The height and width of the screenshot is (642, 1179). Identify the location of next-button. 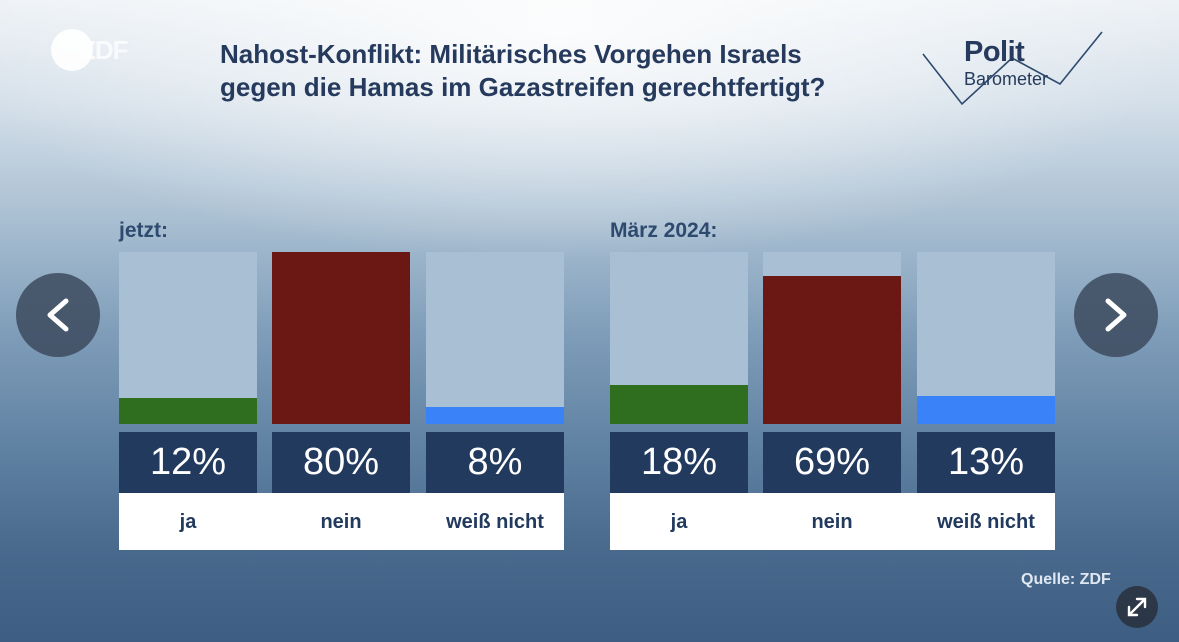
(1116, 315).